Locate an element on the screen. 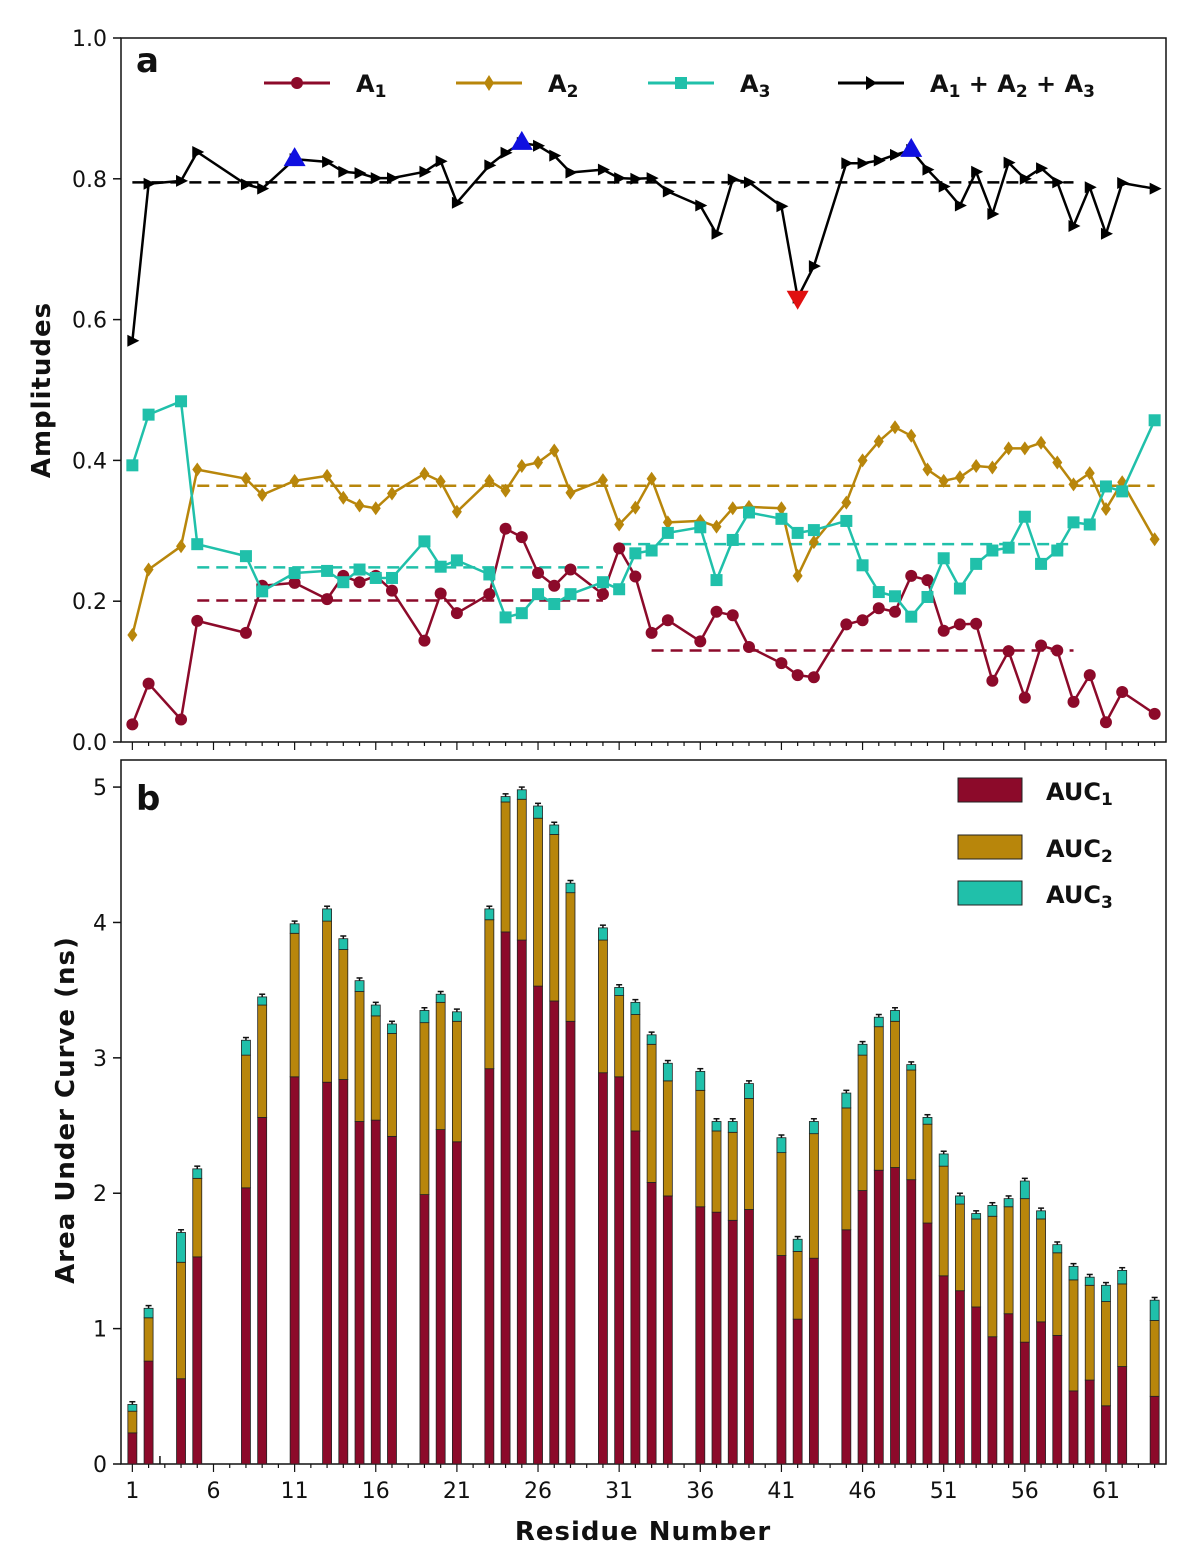  legend-label-sum: A1 + A2 + A3 is located at coordinates (1012, 86).